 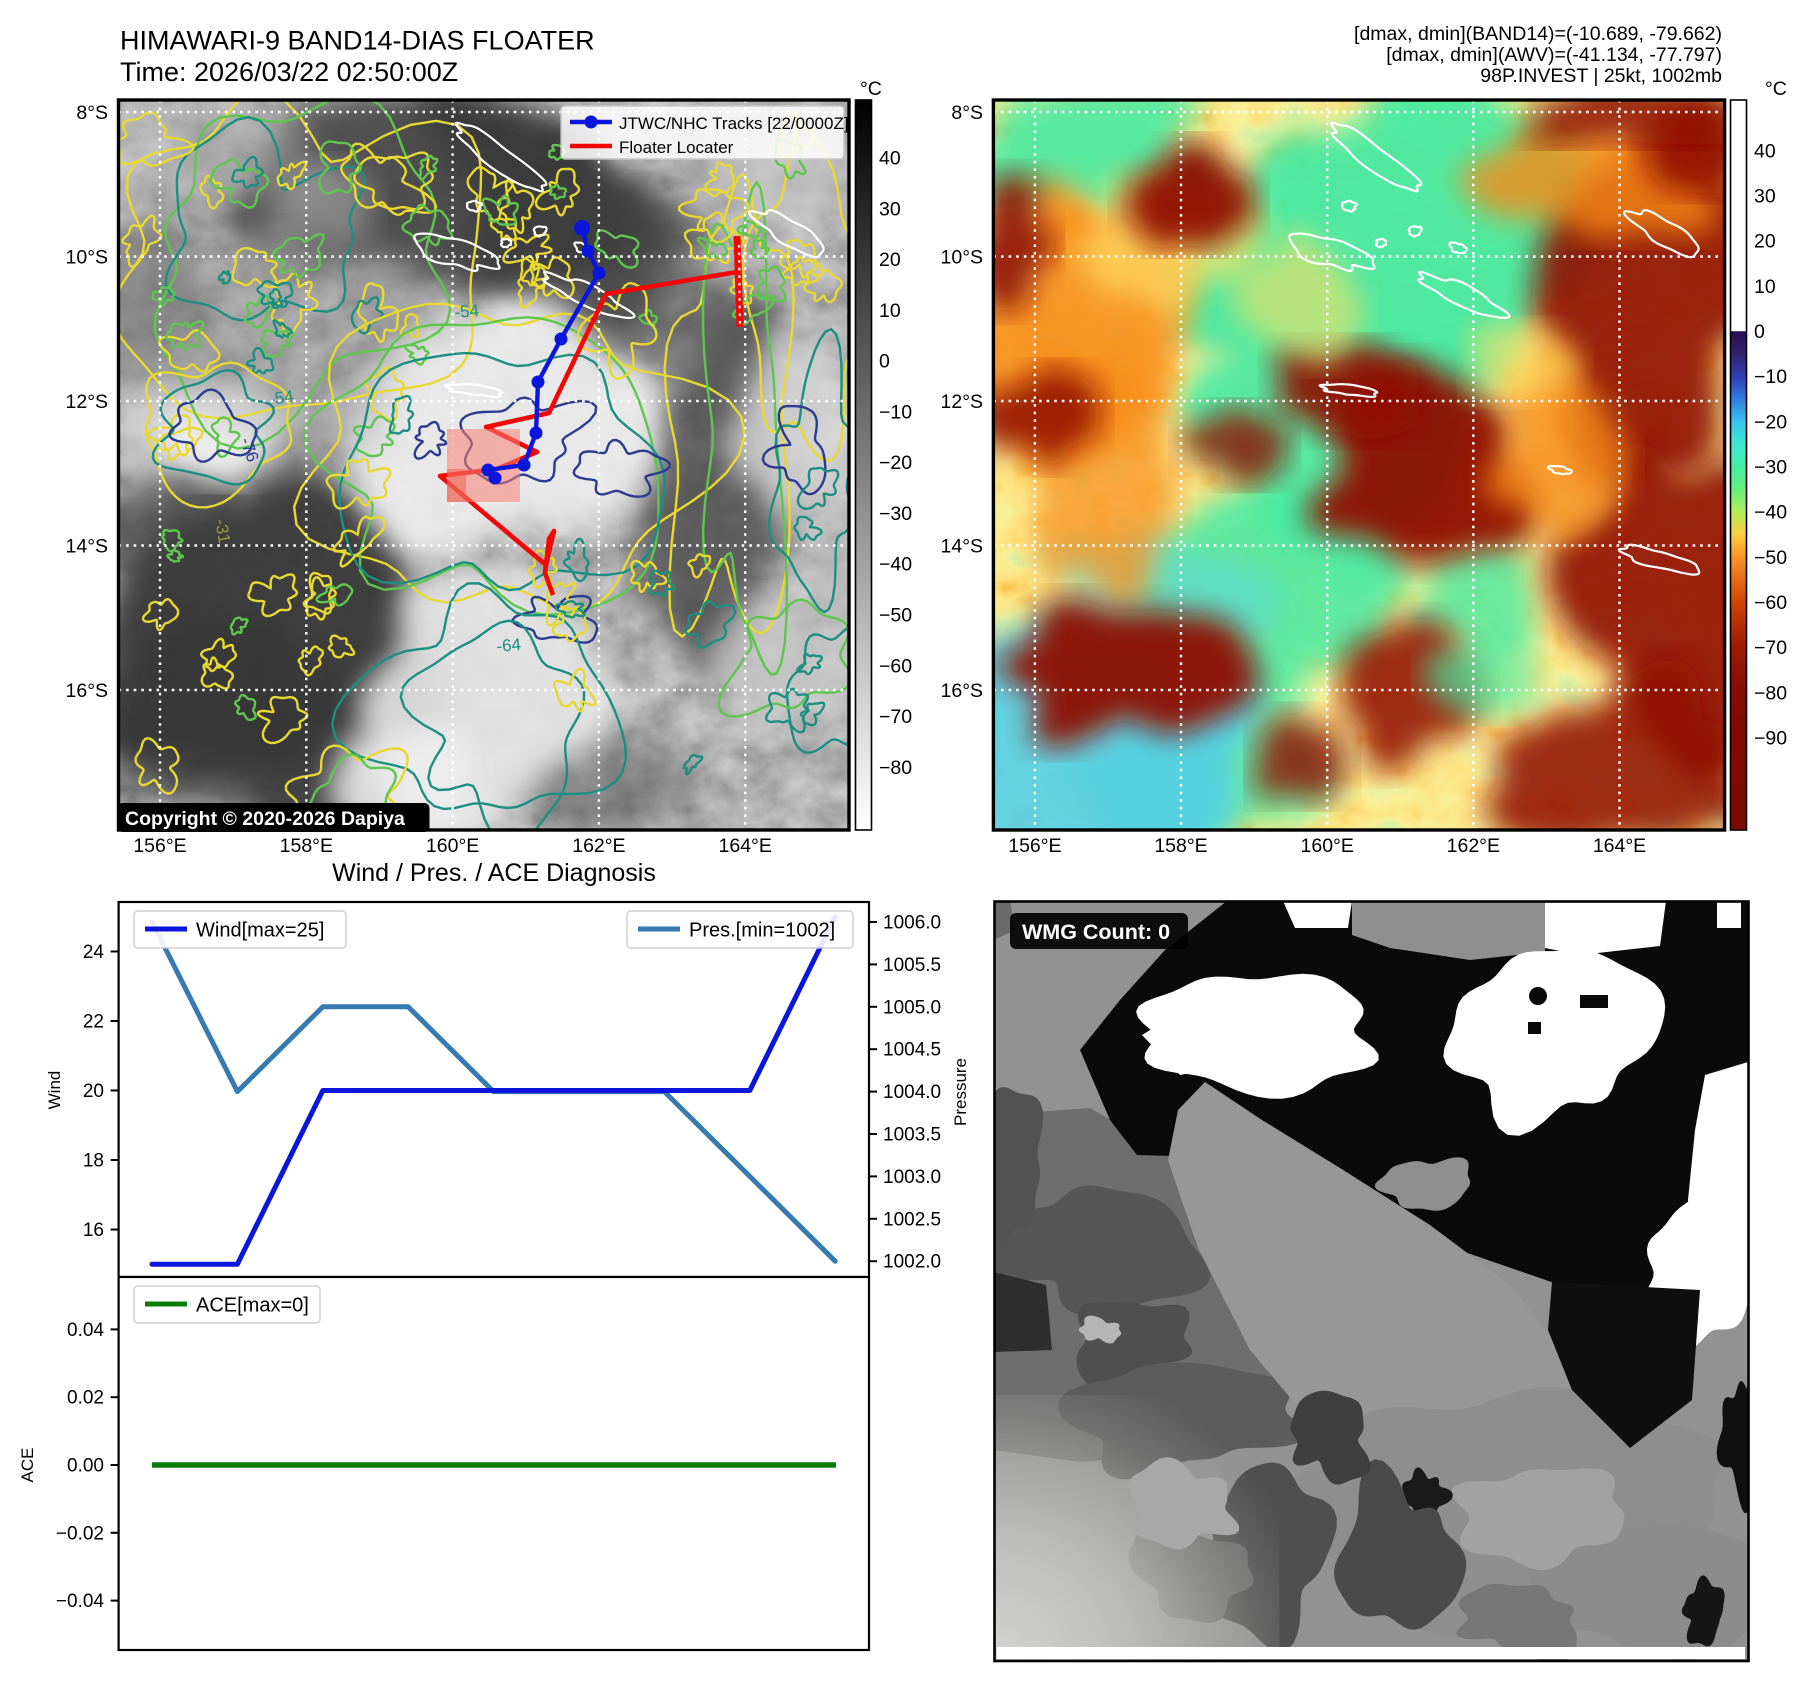 I want to click on svg-text: 1003.5, so click(x=912, y=1135).